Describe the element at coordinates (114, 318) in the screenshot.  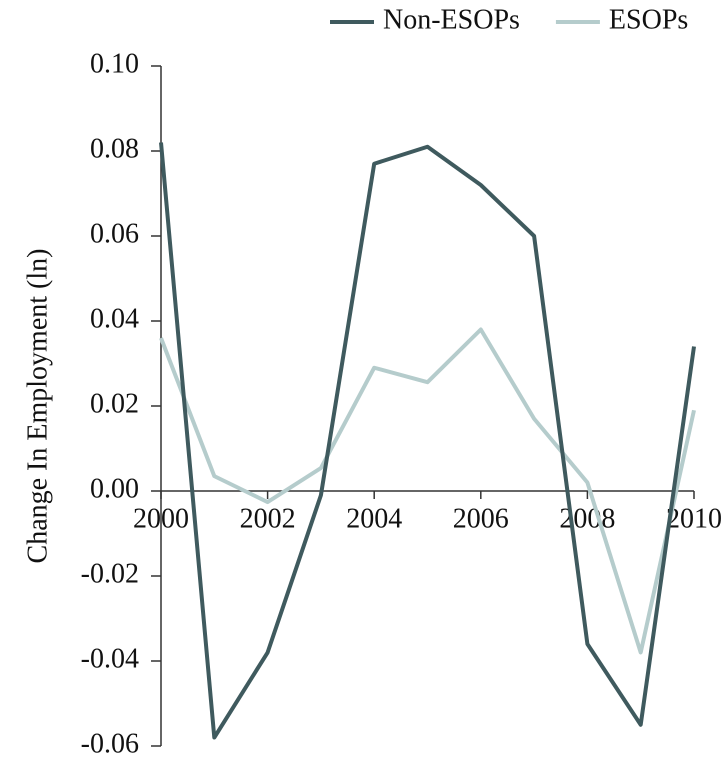
I see `y-tick-label: 0.04` at that location.